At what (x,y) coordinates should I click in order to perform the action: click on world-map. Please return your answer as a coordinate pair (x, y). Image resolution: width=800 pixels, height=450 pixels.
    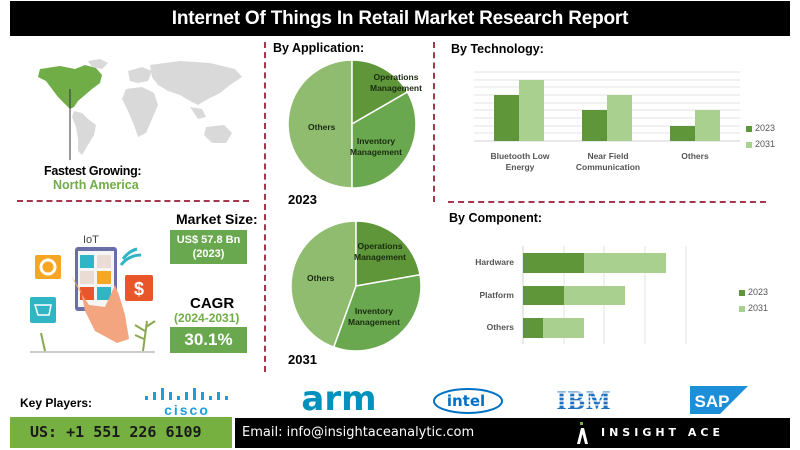
    Looking at the image, I should click on (140, 109).